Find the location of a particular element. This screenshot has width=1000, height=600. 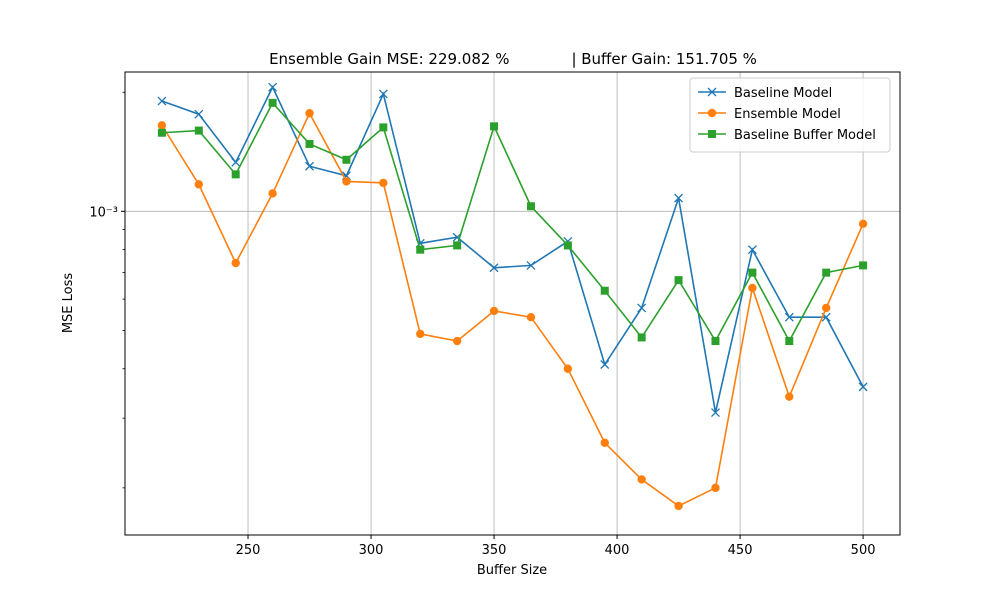

legend-label: Ensemble Model is located at coordinates (787, 114).